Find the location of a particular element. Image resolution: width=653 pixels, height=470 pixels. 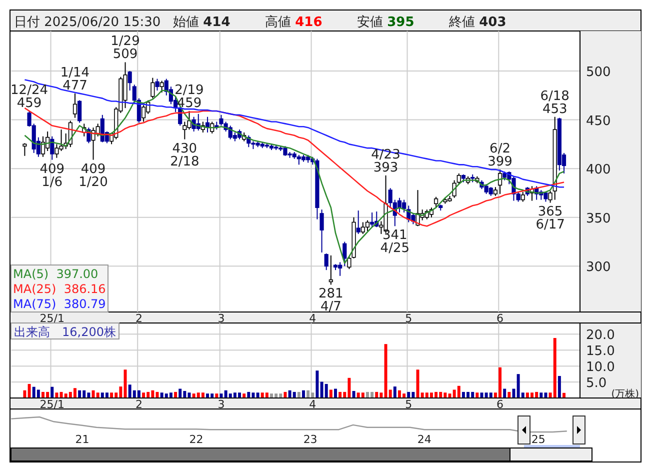

annotation: 12/24 459 is located at coordinates (29, 97).